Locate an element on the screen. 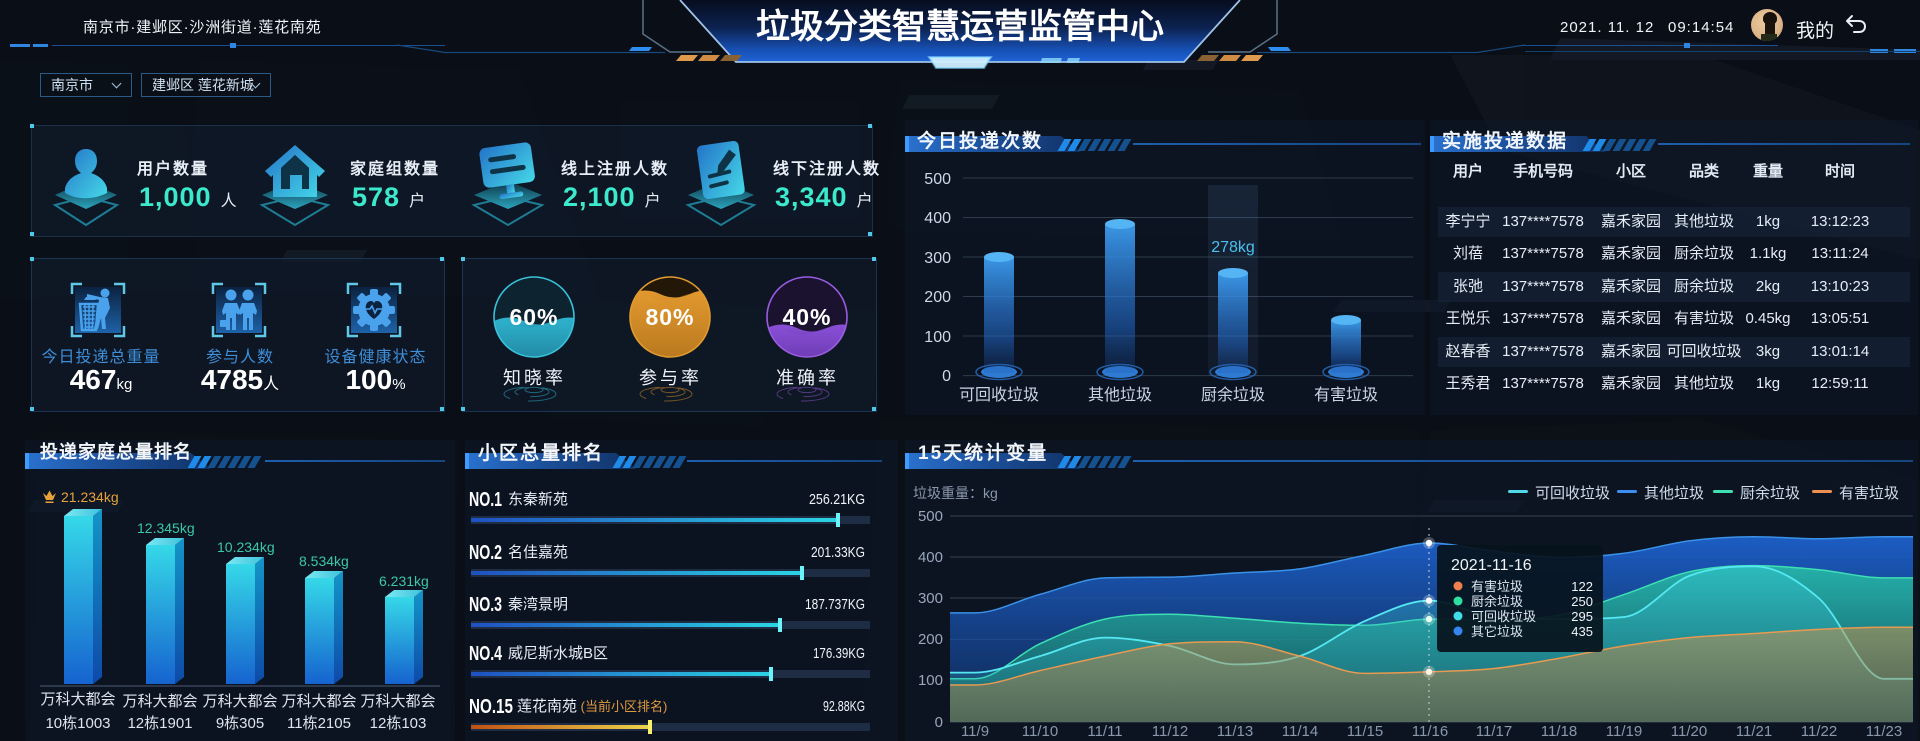 The image size is (1920, 741). svg-text: 60% is located at coordinates (533, 317).